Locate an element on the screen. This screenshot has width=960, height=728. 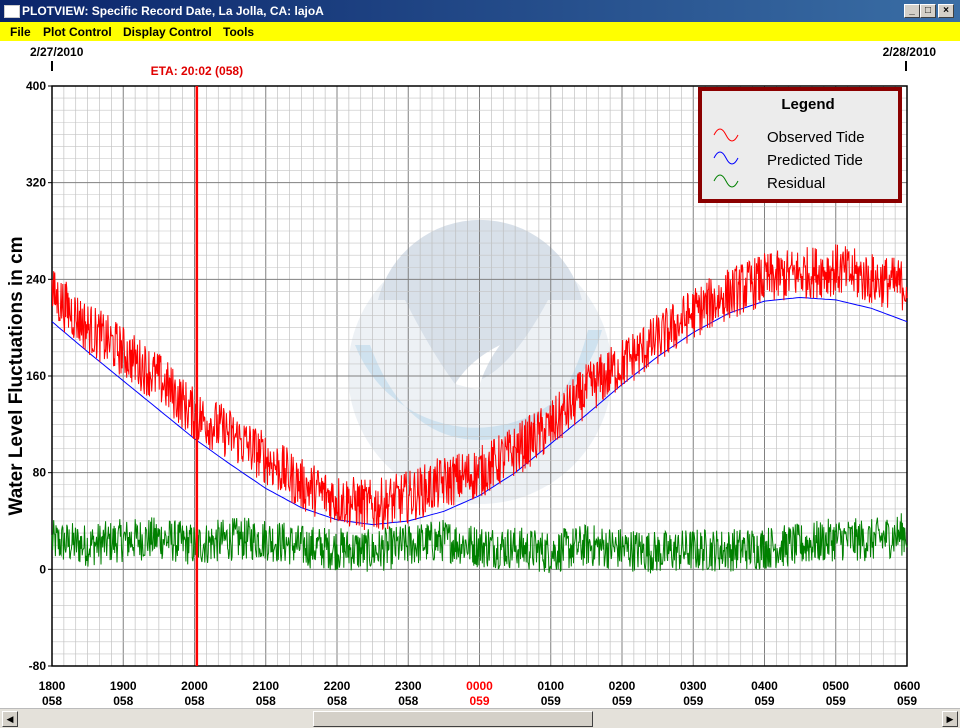
y-axis: -80 0 80 160 240 320 400 is located at coordinates (39, 376).